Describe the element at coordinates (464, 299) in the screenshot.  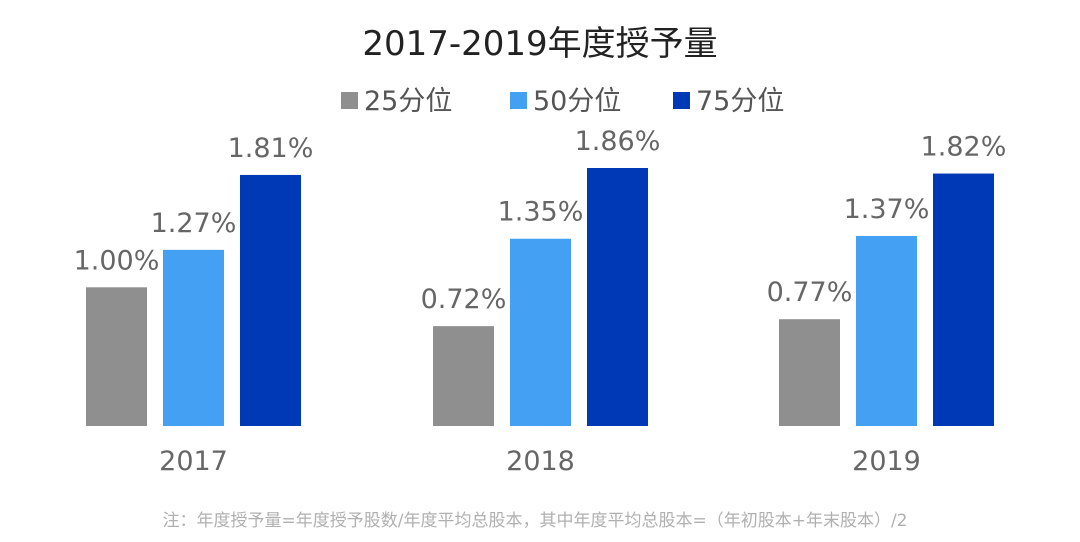
I see `value-label-2018-series-1: 0.72%` at that location.